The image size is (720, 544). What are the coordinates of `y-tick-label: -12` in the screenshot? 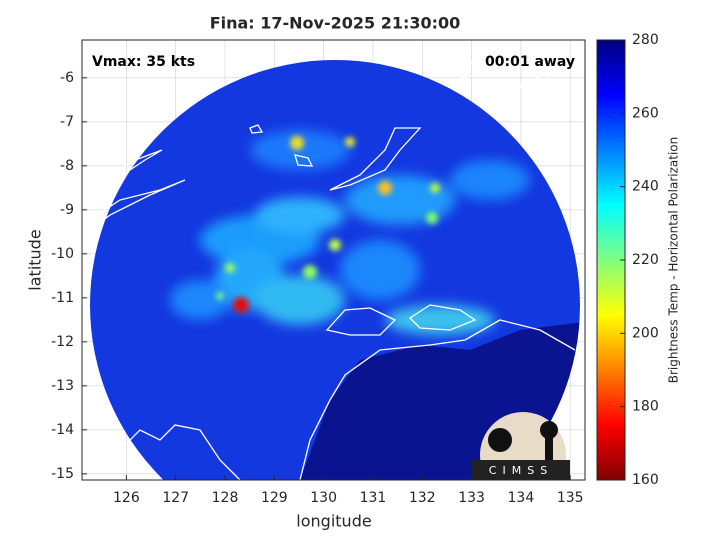 It's located at (62, 342).